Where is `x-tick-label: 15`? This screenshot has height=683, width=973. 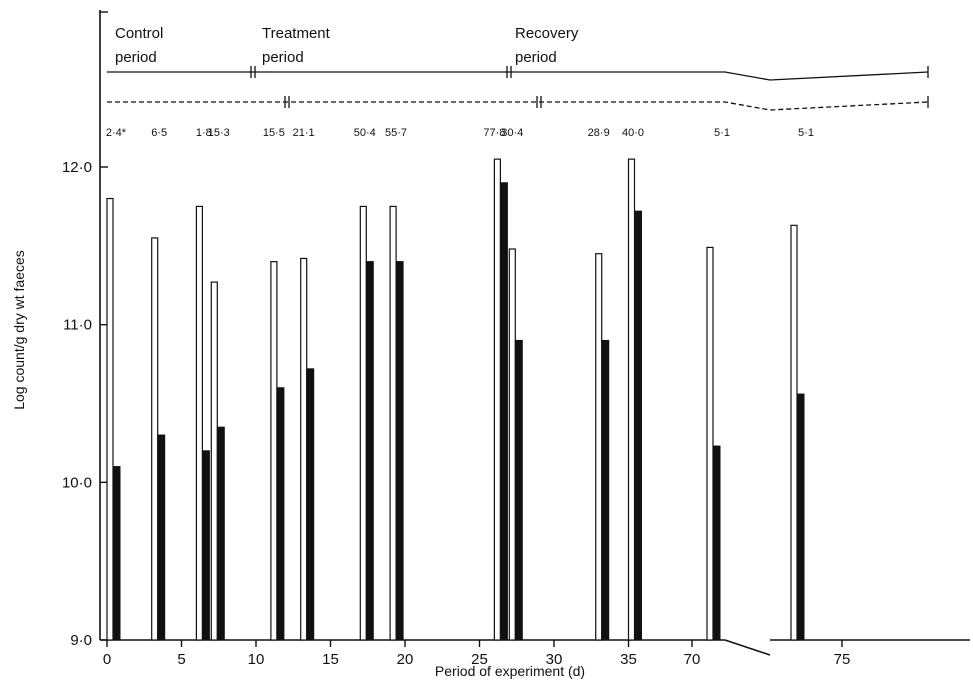
x-tick-label: 15 is located at coordinates (330, 659).